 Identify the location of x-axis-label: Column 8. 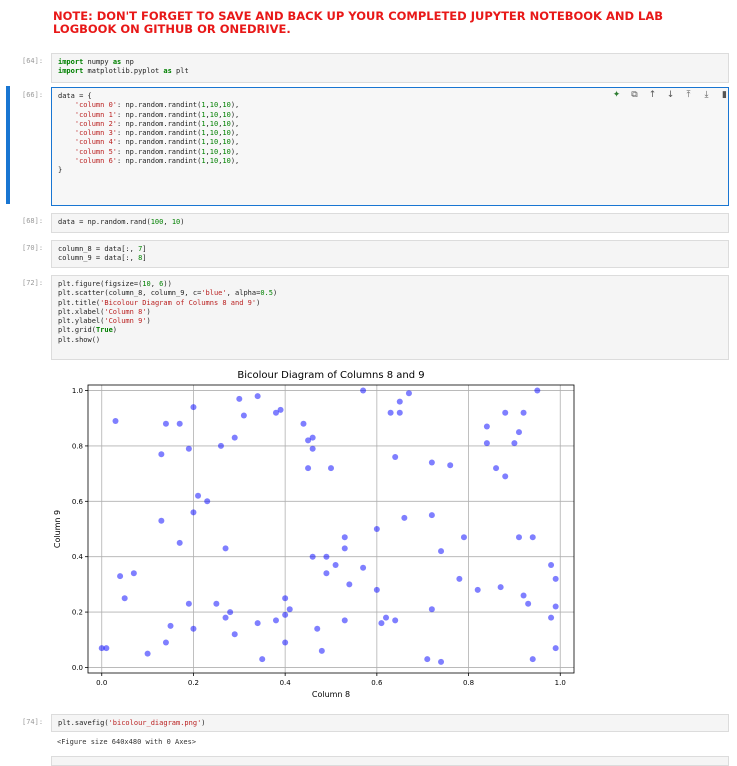
(331, 694).